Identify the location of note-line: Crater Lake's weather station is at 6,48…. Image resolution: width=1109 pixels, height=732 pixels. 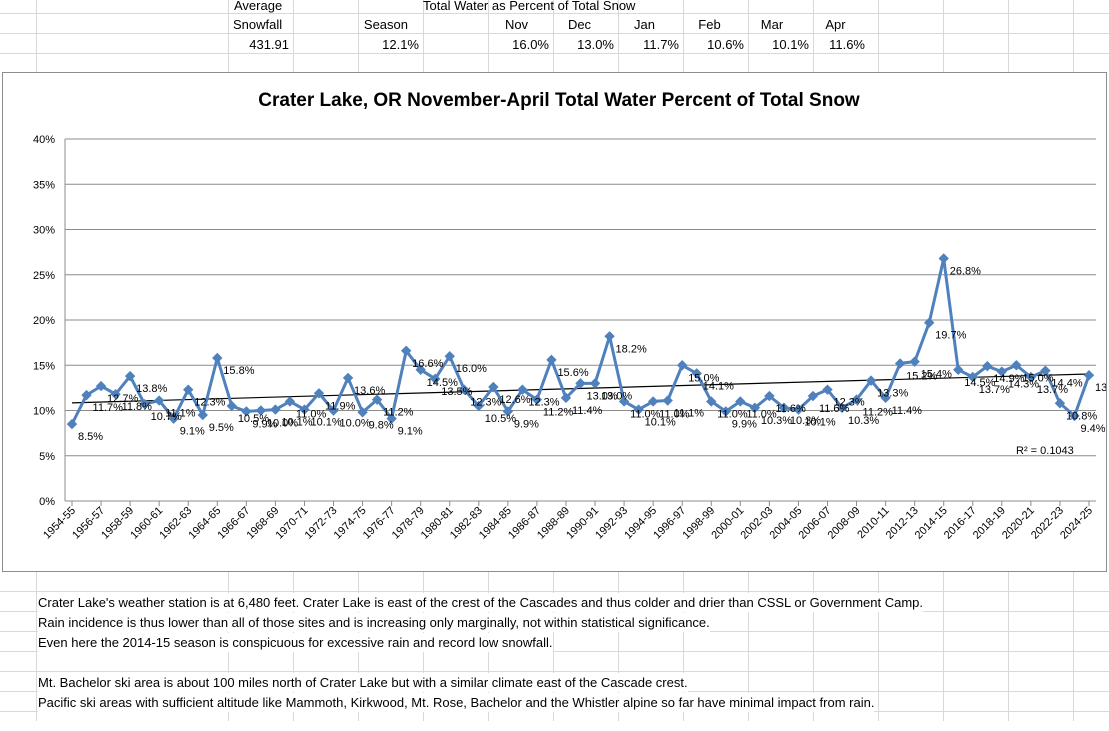
(481, 602).